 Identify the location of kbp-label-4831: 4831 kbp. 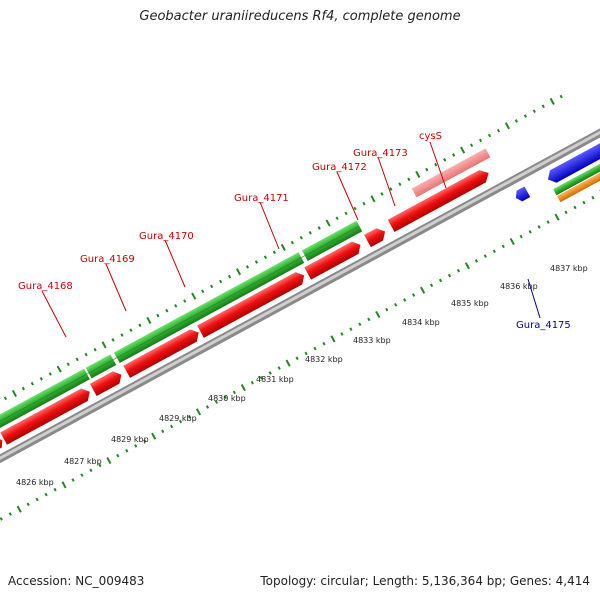
(275, 379).